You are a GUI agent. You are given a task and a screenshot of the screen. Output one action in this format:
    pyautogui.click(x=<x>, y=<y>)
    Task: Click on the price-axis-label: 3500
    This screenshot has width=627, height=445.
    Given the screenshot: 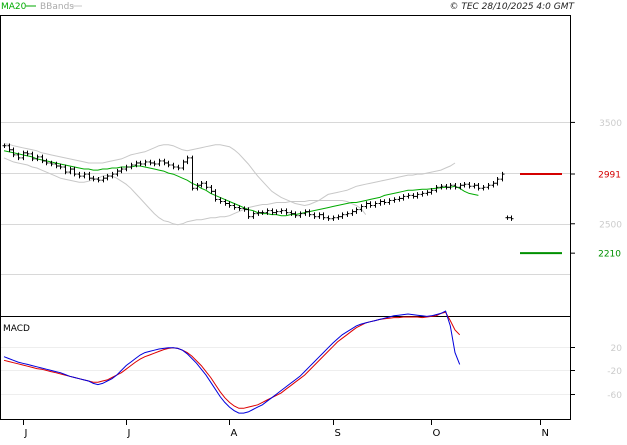 What is the action you would take?
    pyautogui.click(x=610, y=124)
    